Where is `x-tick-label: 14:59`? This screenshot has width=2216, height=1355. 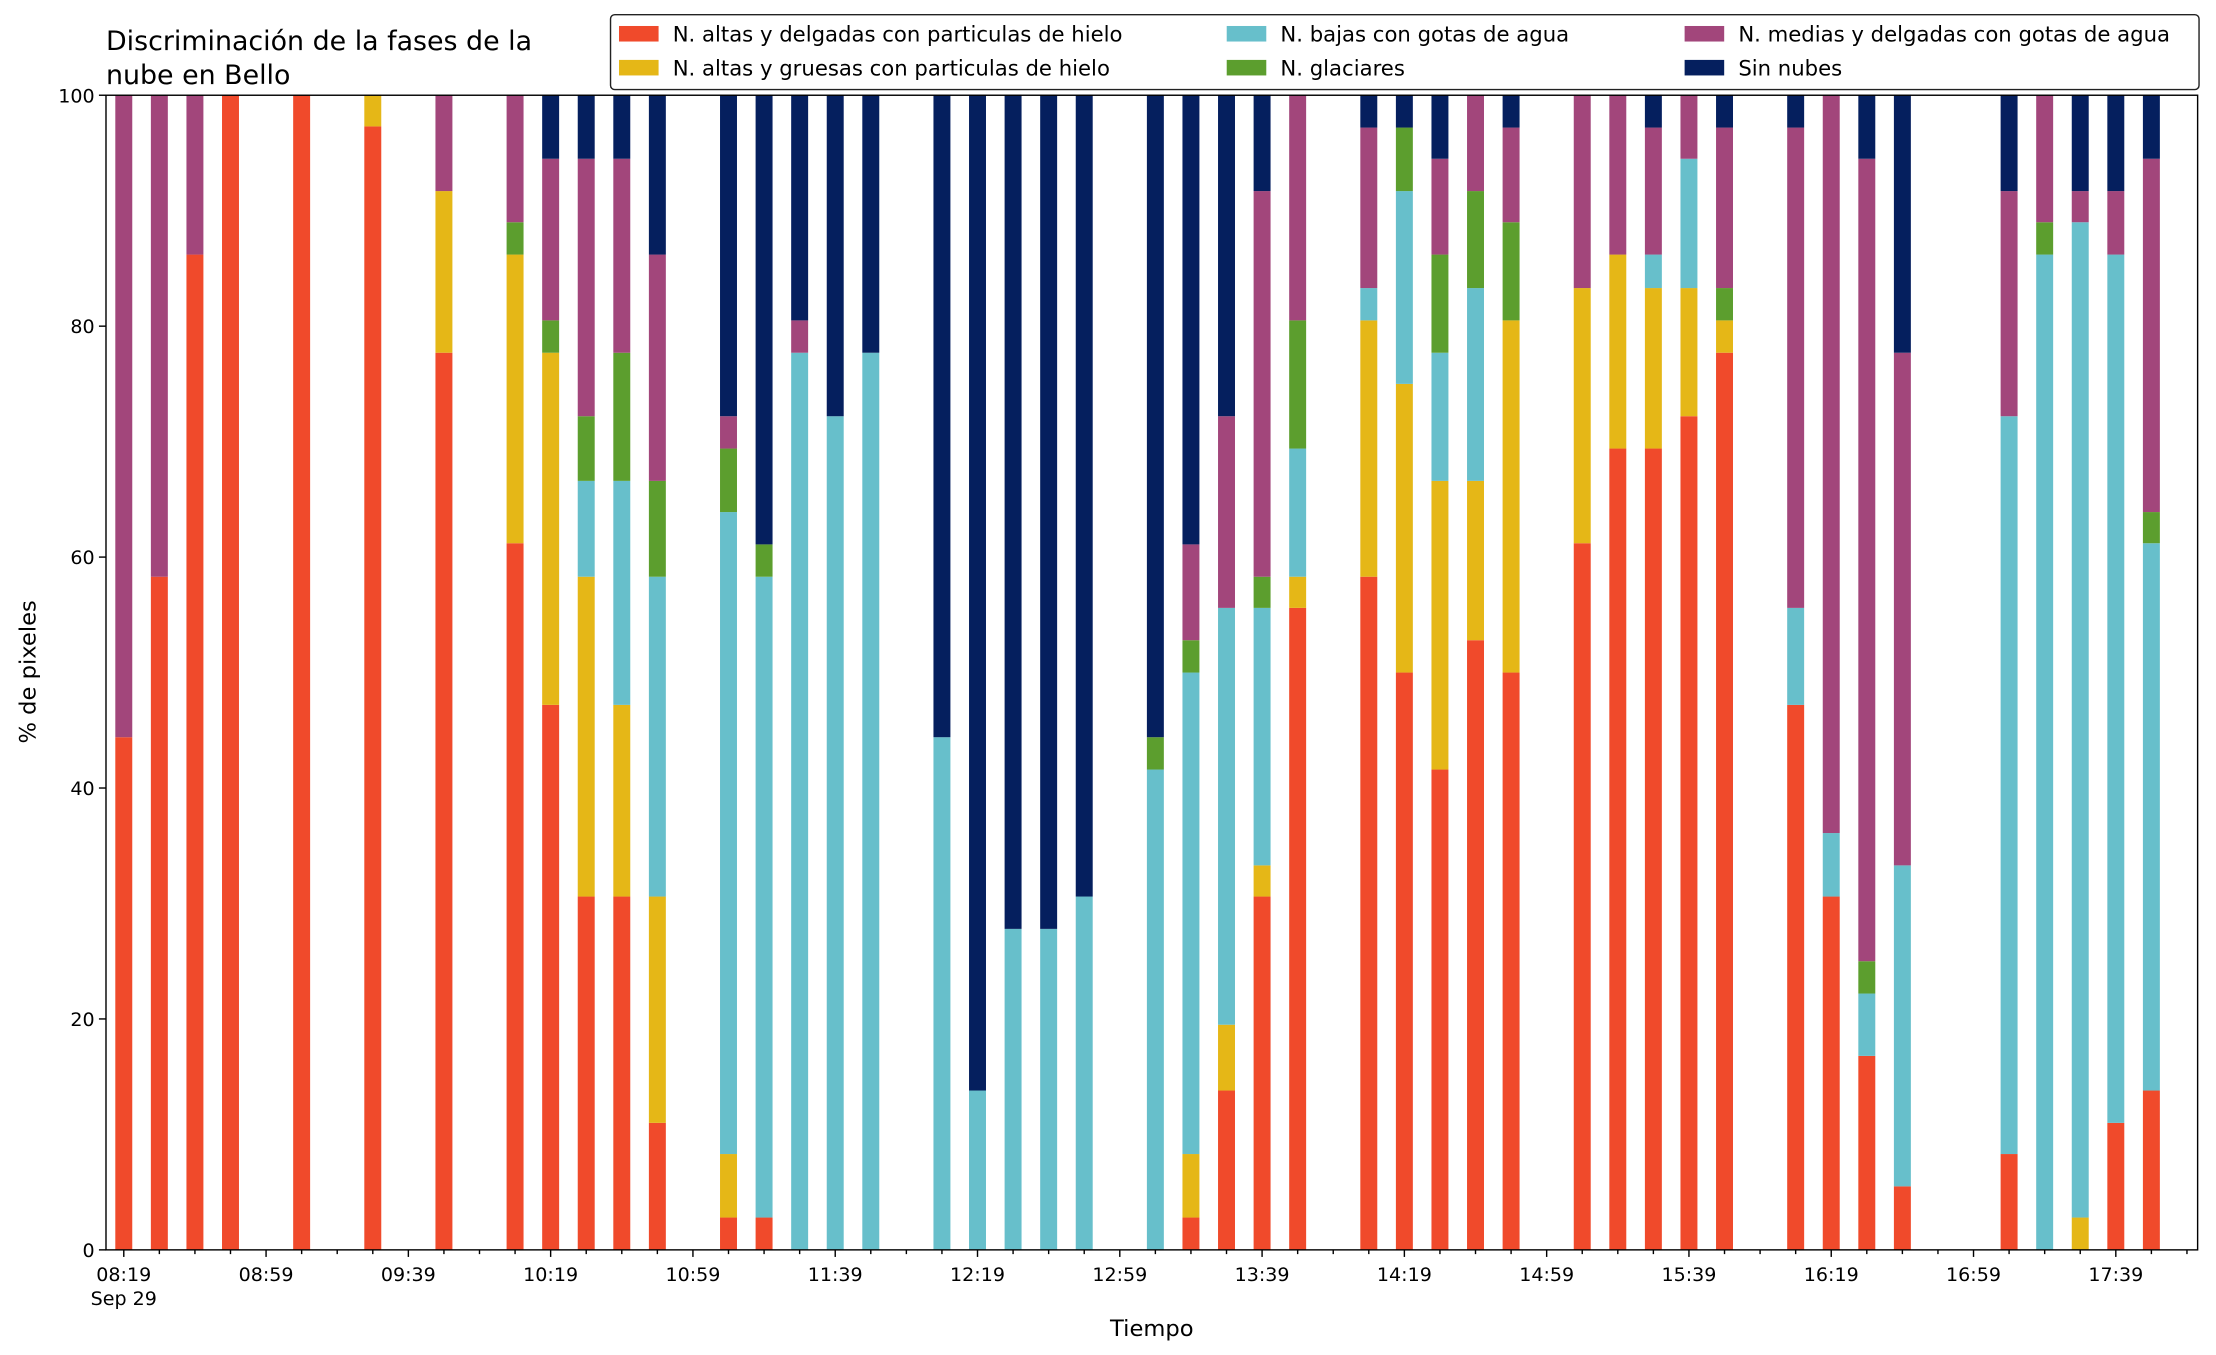 x-tick-label: 14:59 is located at coordinates (1546, 1275).